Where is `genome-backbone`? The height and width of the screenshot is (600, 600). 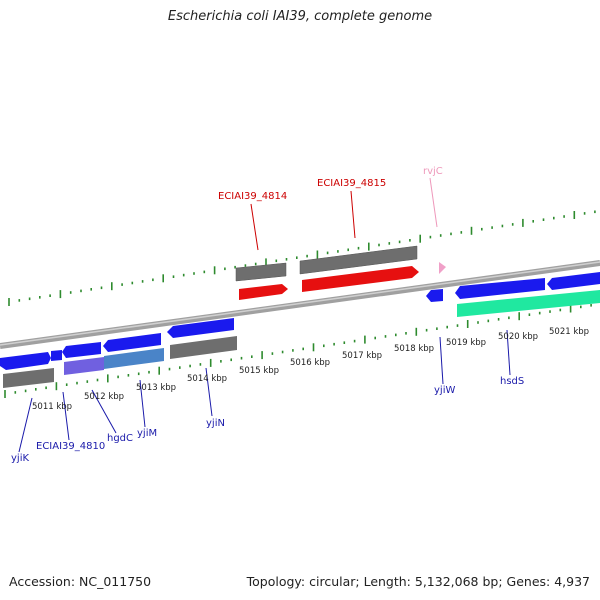
genome-backbone is located at coordinates (300, 304).